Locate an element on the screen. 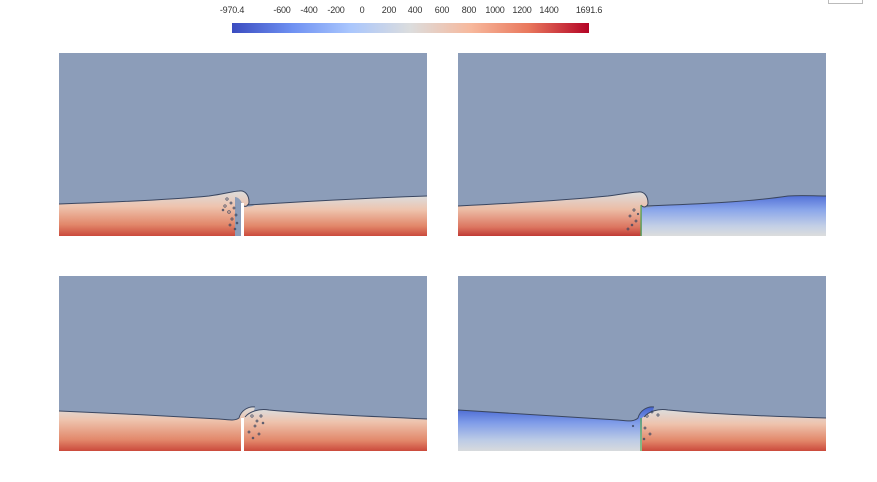  colorbar-tick: 1200 is located at coordinates (522, 10).